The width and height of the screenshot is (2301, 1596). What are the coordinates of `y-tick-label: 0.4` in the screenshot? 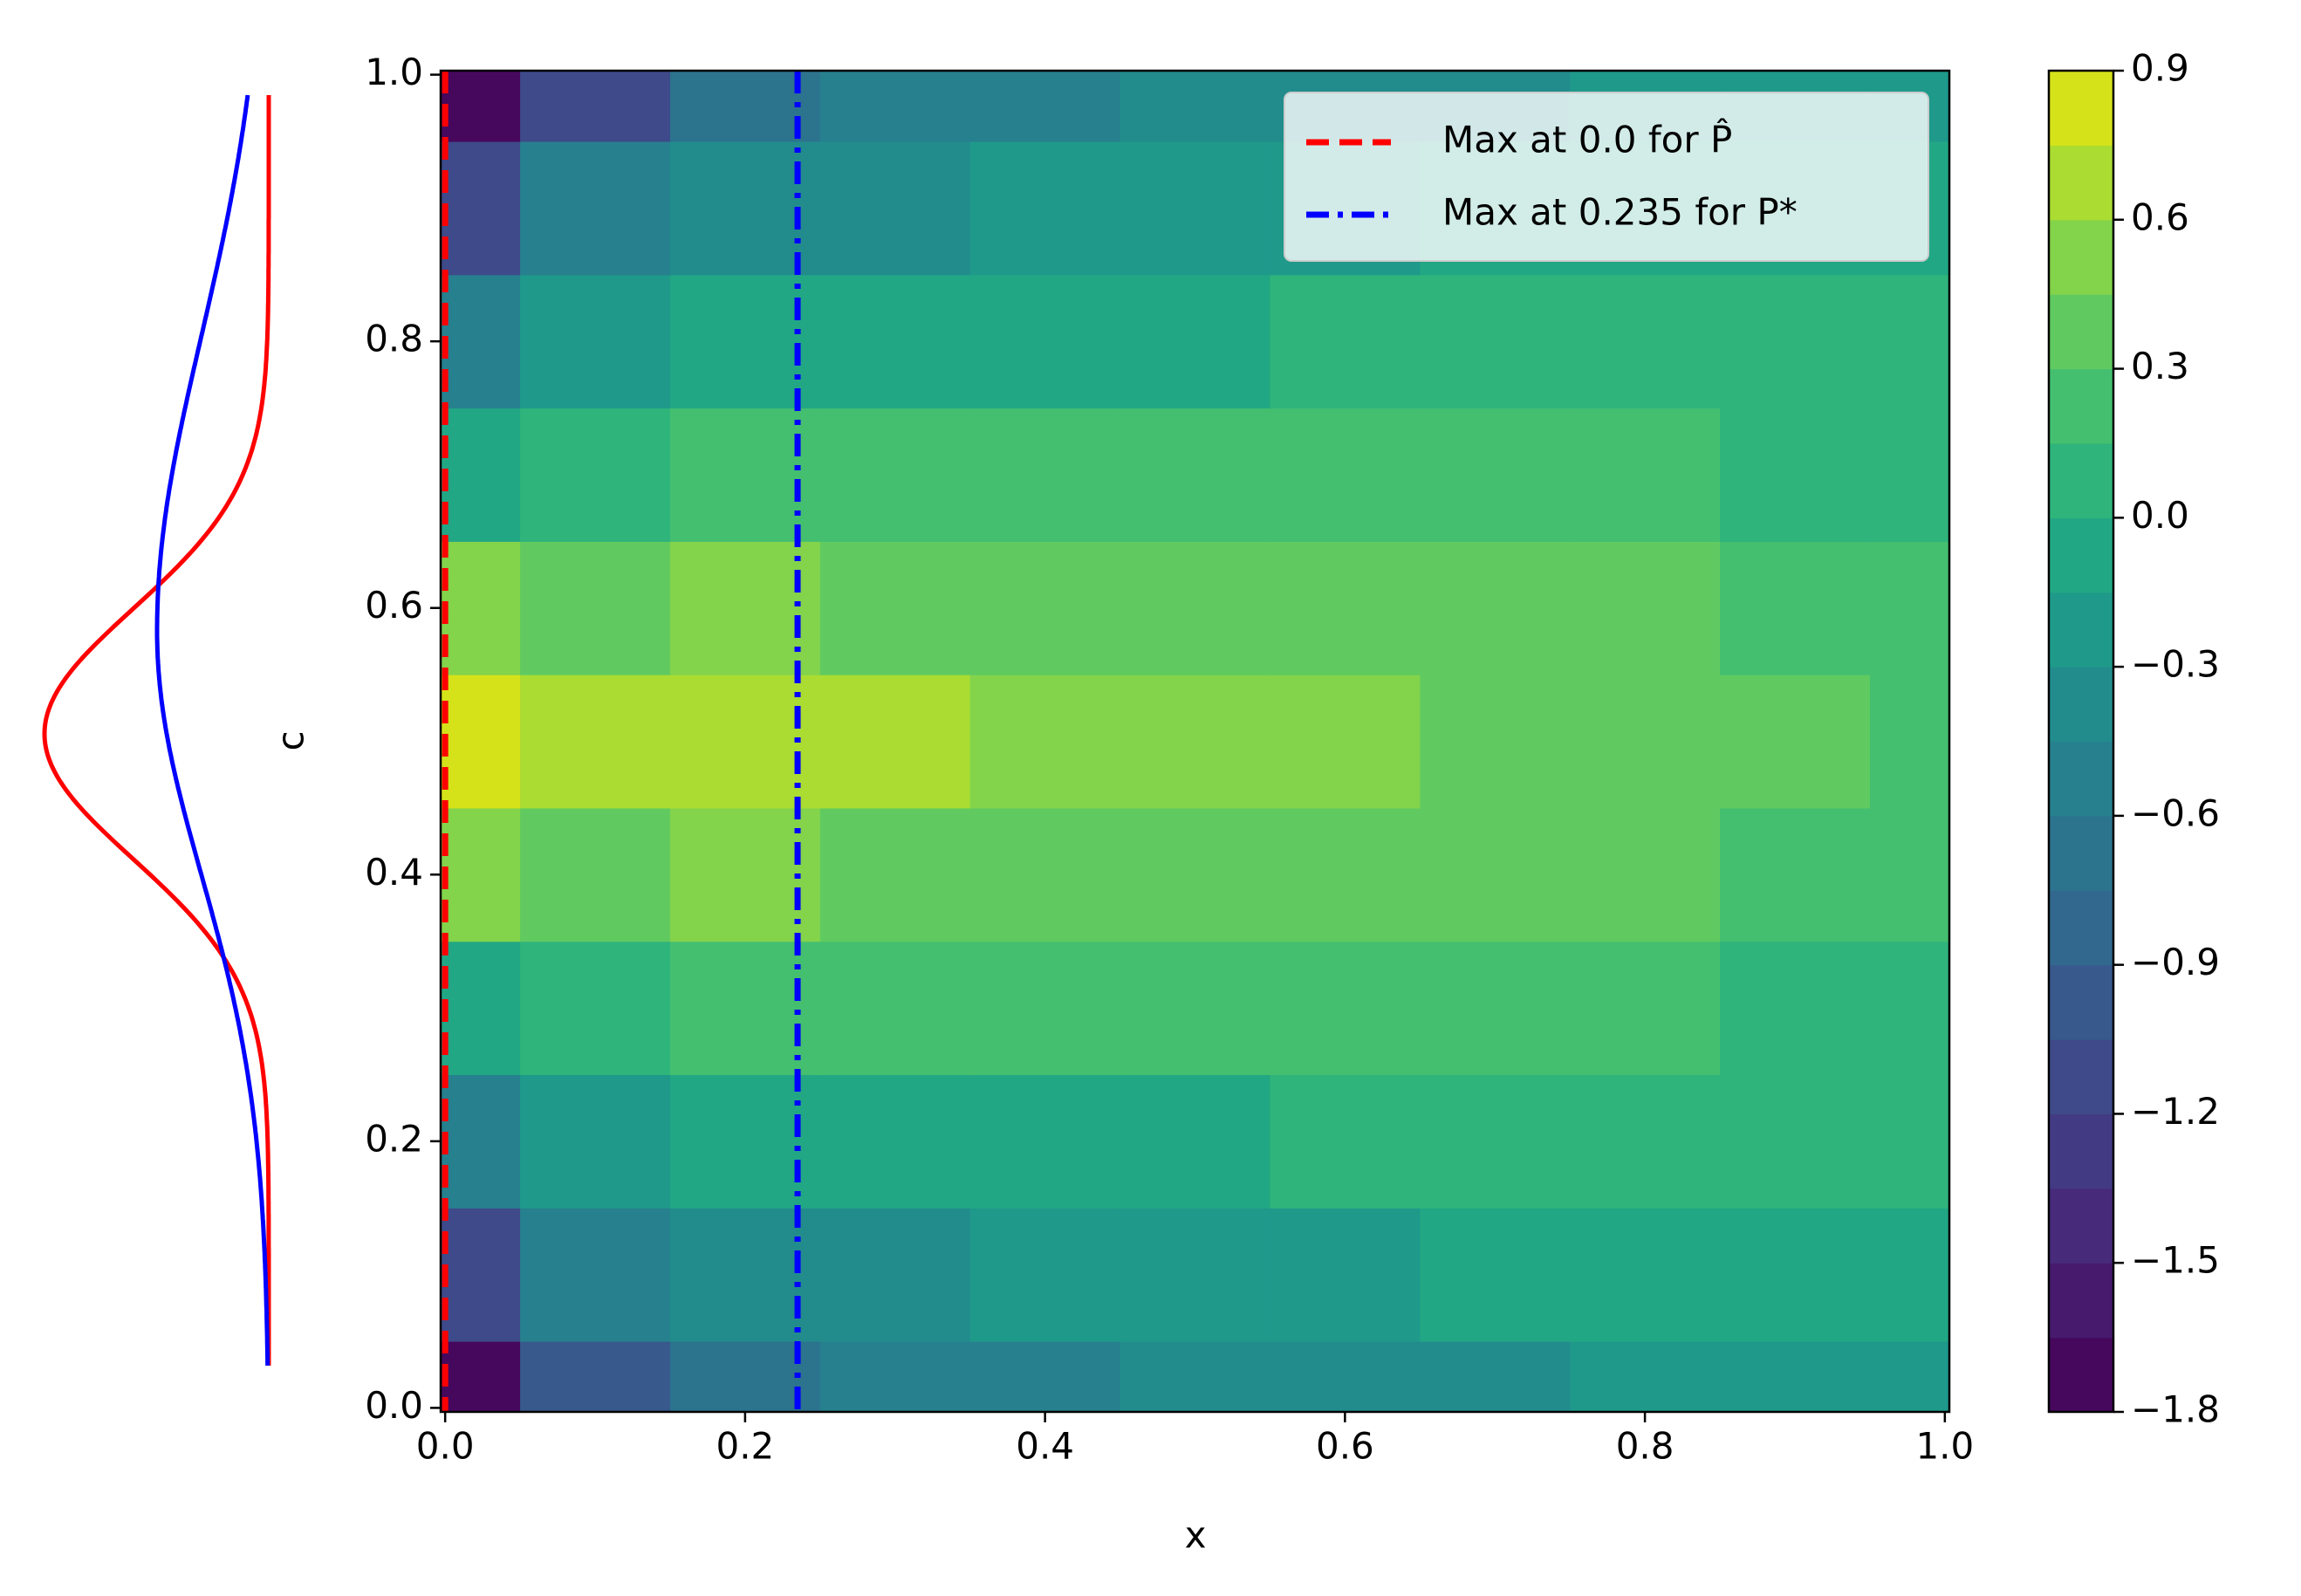 It's located at (394, 873).